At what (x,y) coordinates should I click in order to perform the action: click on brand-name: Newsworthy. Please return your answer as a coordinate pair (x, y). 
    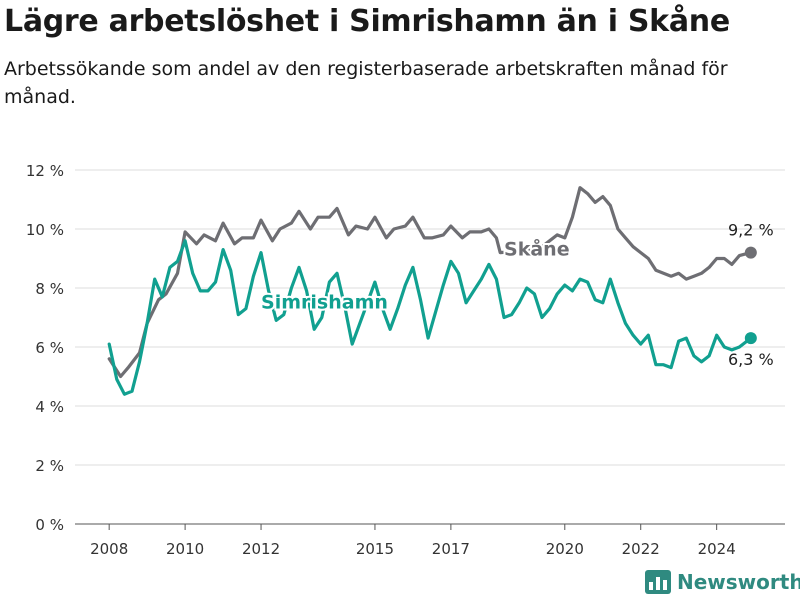
    Looking at the image, I should click on (738, 582).